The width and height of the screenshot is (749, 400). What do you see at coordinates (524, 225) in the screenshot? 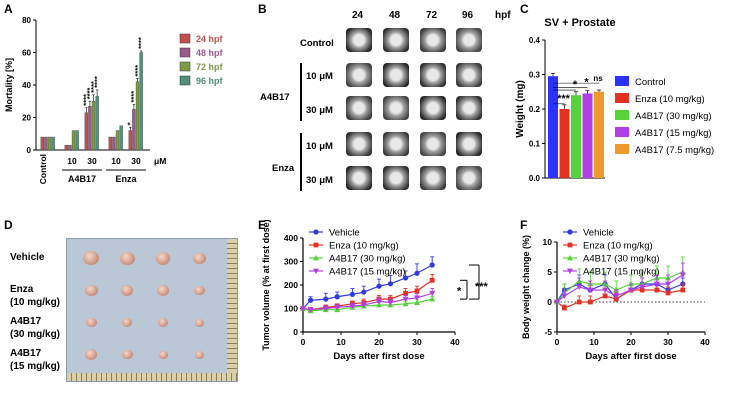
I see `panel-label-f: F` at bounding box center [524, 225].